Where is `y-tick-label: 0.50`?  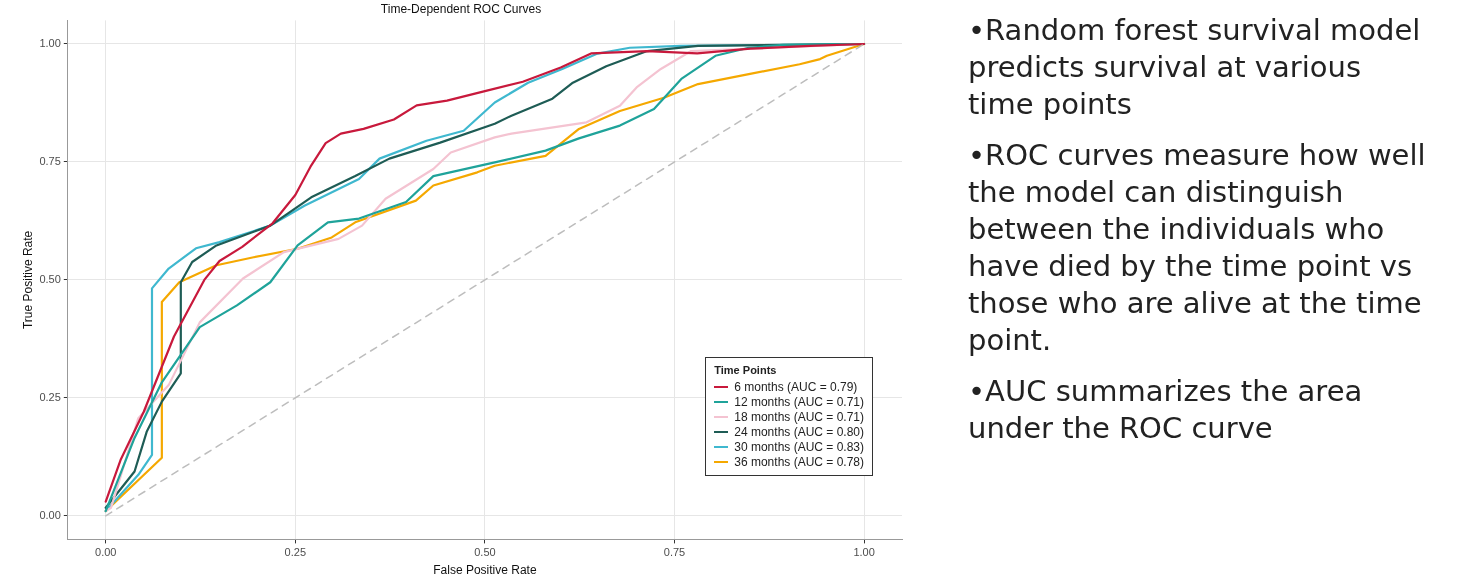
y-tick-label: 0.50 is located at coordinates (50, 278).